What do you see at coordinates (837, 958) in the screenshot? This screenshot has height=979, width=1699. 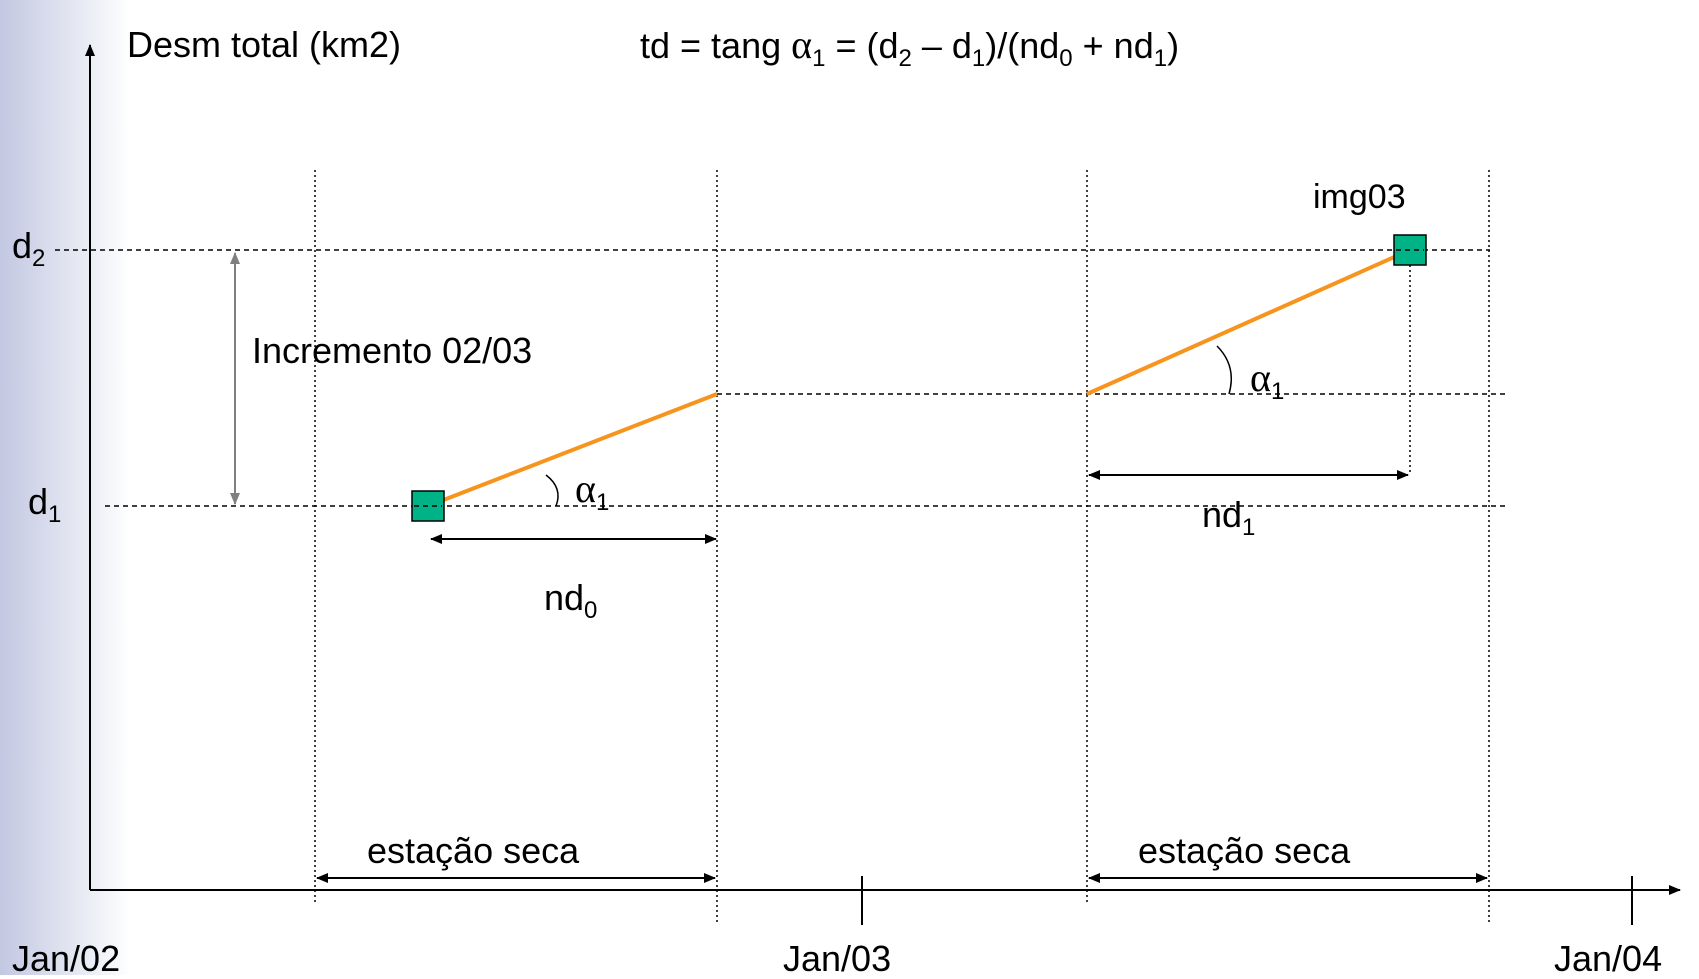 I see `x-tick-label-jan03: Jan/03` at bounding box center [837, 958].